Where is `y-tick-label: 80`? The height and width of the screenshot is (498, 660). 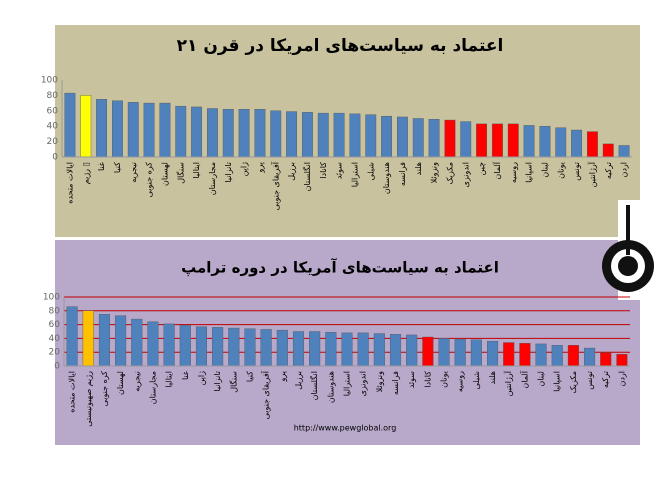
y-tick-label: 80 is located at coordinates (55, 311).